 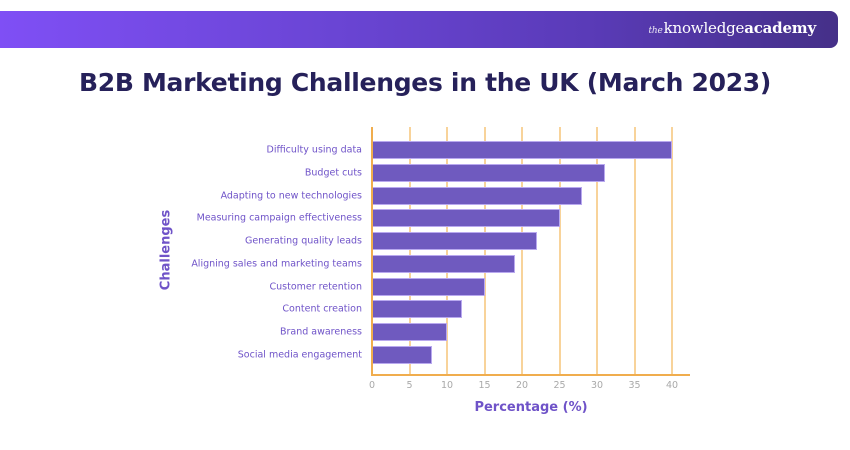 What do you see at coordinates (484, 385) in the screenshot?
I see `x-tick-label: 15` at bounding box center [484, 385].